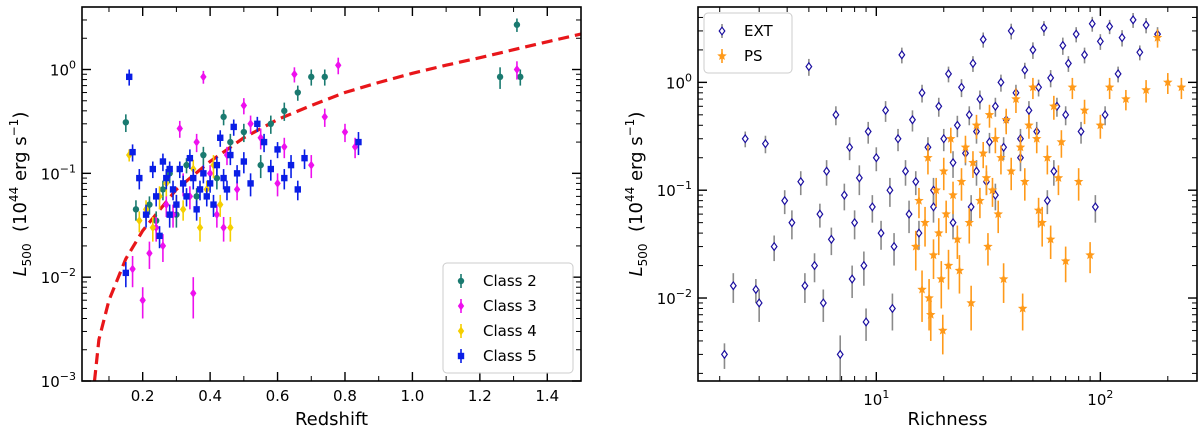  What do you see at coordinates (758, 31) in the screenshot?
I see `legend-label: EXT` at bounding box center [758, 31].